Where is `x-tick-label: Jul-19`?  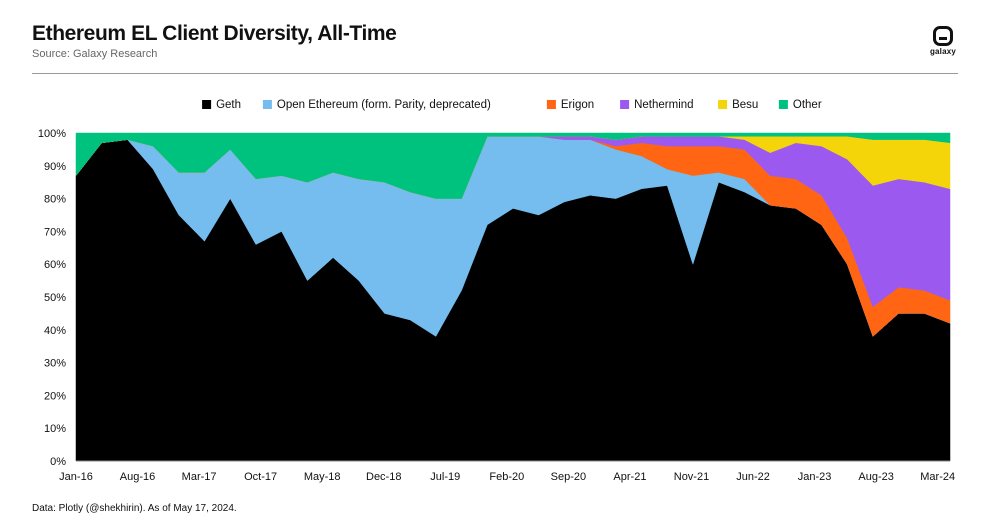
x-tick-label: Jul-19 is located at coordinates (445, 477).